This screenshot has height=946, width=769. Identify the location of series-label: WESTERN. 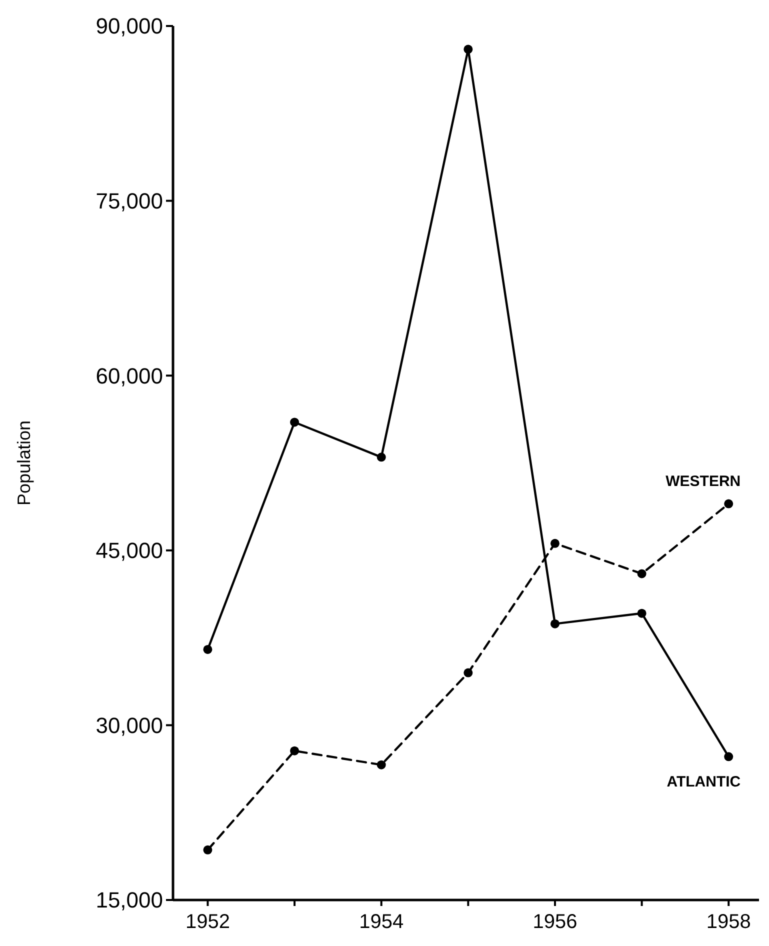
(703, 481).